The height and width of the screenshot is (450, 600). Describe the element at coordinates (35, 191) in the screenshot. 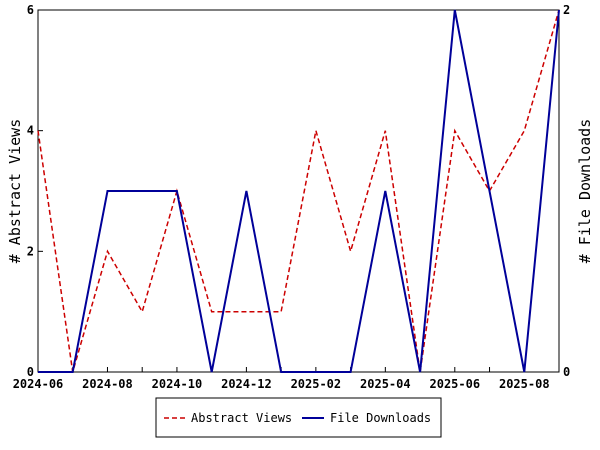

I see `y-axis-ticks: 0 2 4 6` at that location.